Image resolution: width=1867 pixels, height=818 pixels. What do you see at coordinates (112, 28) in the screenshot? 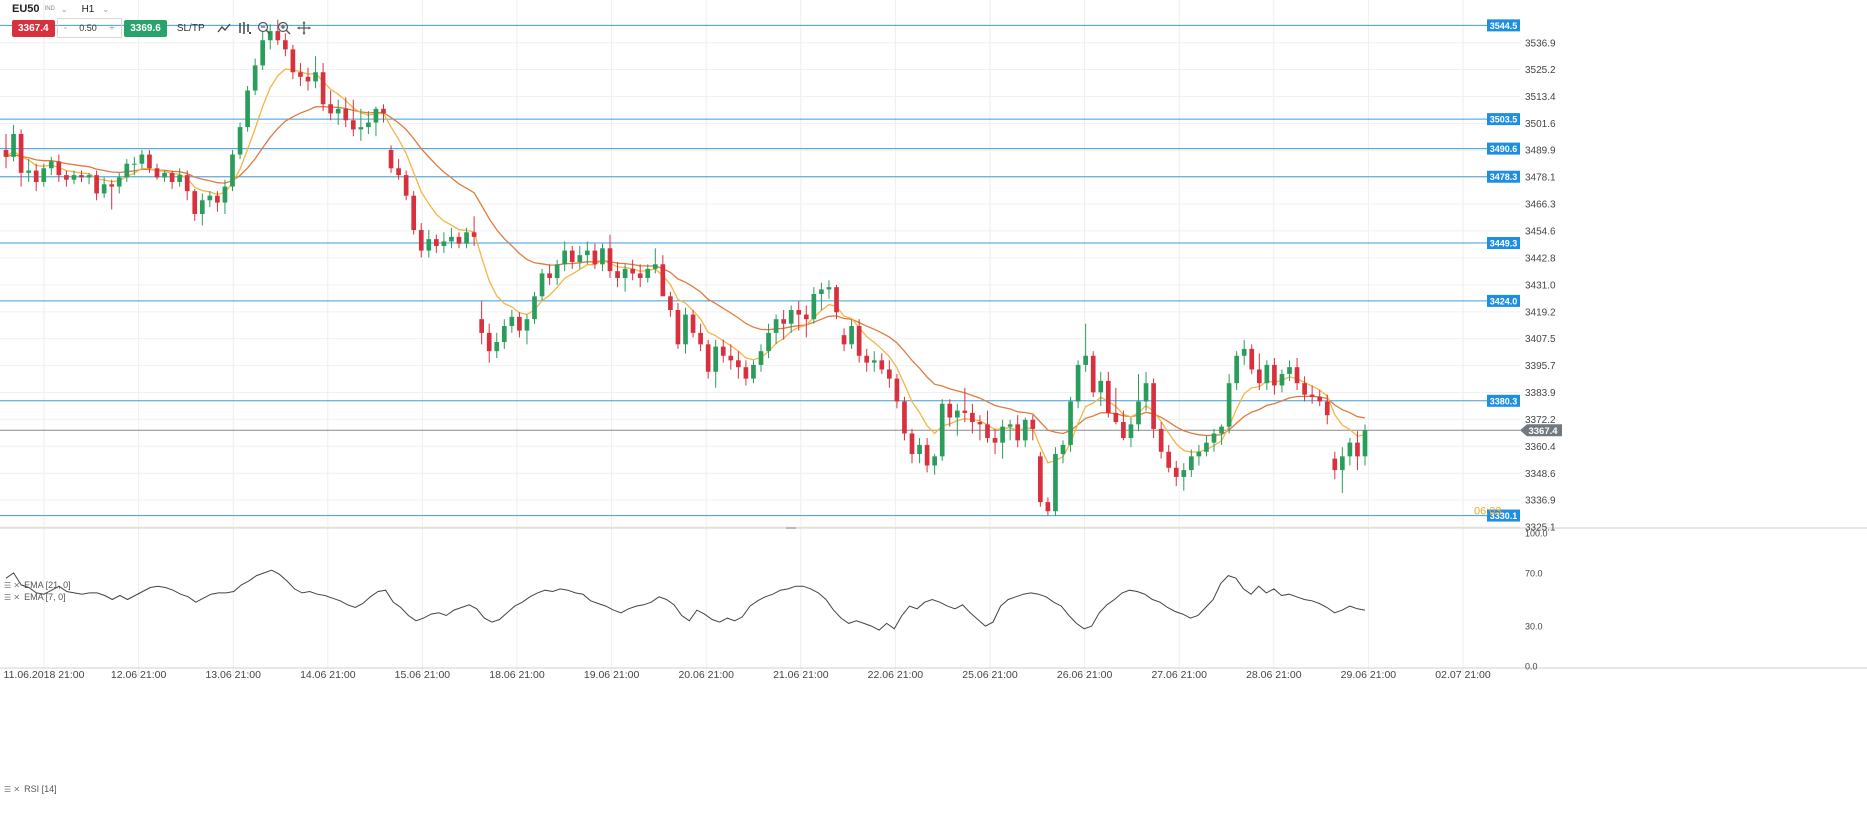
I see `quantity-increase-button: +` at bounding box center [112, 28].